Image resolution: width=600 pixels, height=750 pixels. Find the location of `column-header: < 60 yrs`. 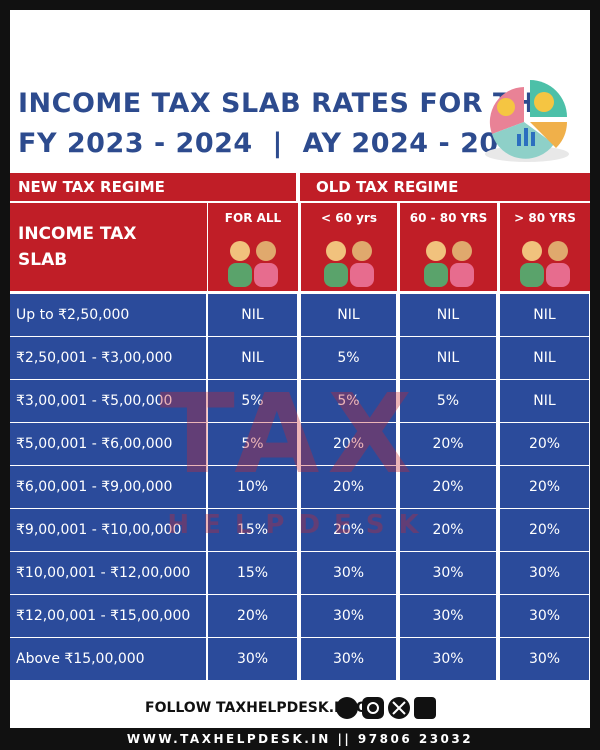

column-header: < 60 yrs is located at coordinates (349, 247).